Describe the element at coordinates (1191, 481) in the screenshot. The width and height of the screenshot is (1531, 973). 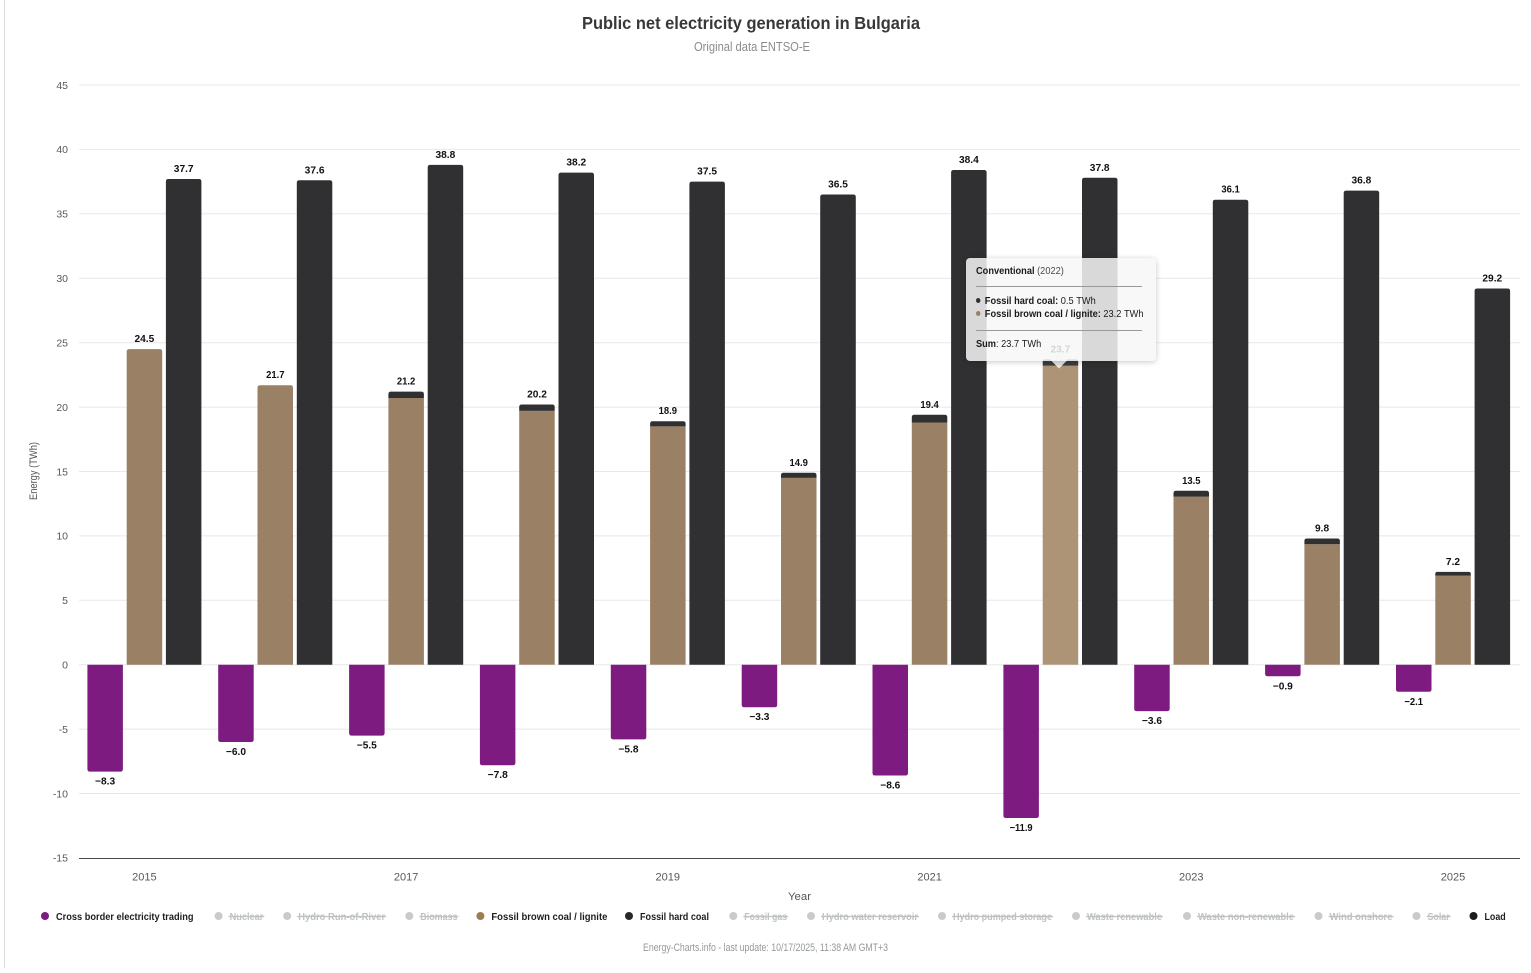
I see `svg-text: 13.5` at that location.